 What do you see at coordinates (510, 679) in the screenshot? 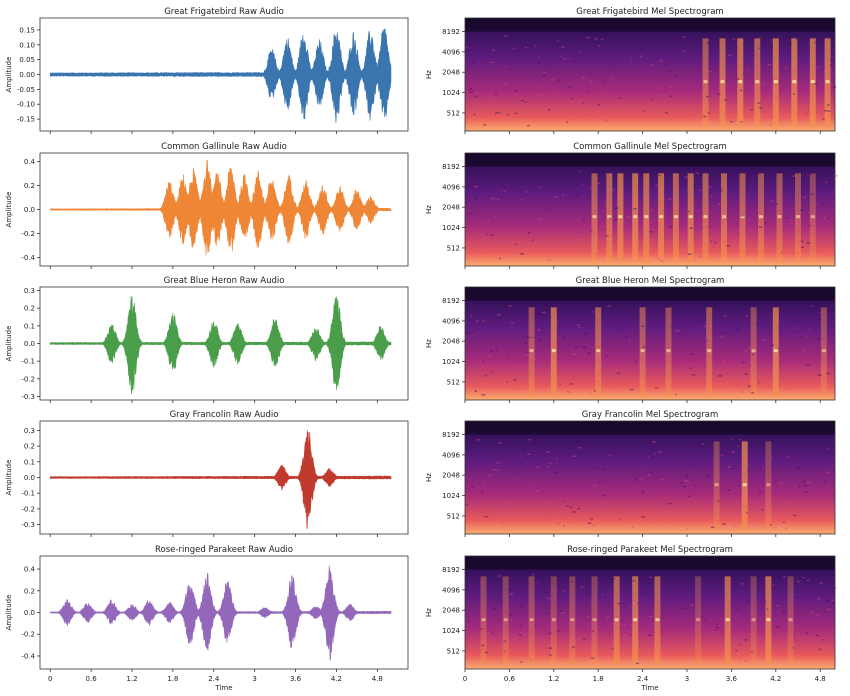
I see `x-tick-label: 0.6` at bounding box center [510, 679].